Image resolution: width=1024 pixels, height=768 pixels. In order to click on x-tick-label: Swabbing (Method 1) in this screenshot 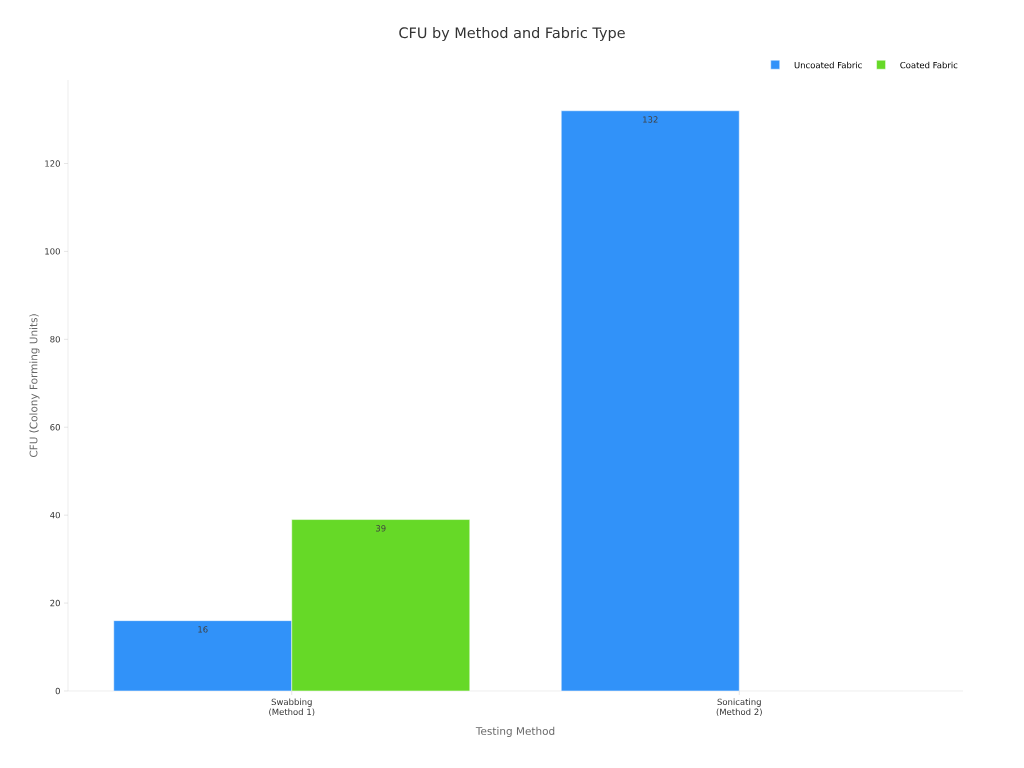, I will do `click(292, 707)`.